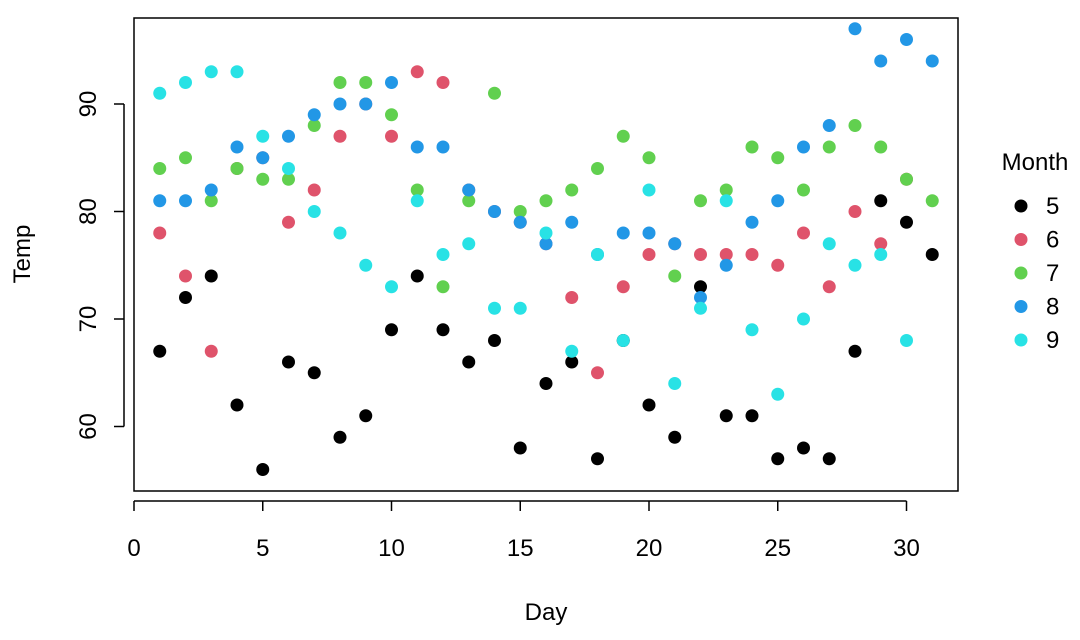  Describe the element at coordinates (1052, 206) in the screenshot. I see `legend-label-5: 5` at that location.